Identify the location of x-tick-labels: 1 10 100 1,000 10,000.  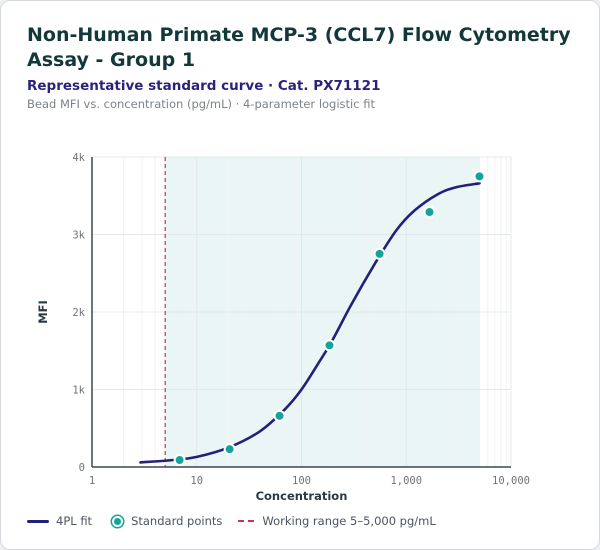
(309, 481).